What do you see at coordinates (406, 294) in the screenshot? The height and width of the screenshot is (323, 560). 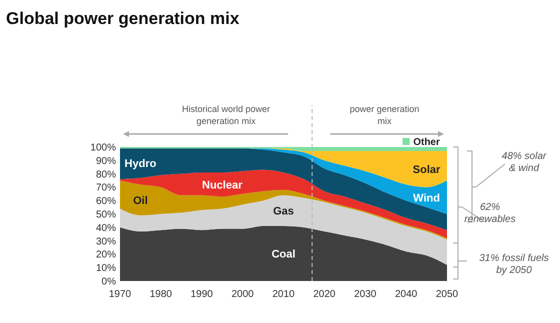 I see `x-tick-label: 2040` at bounding box center [406, 294].